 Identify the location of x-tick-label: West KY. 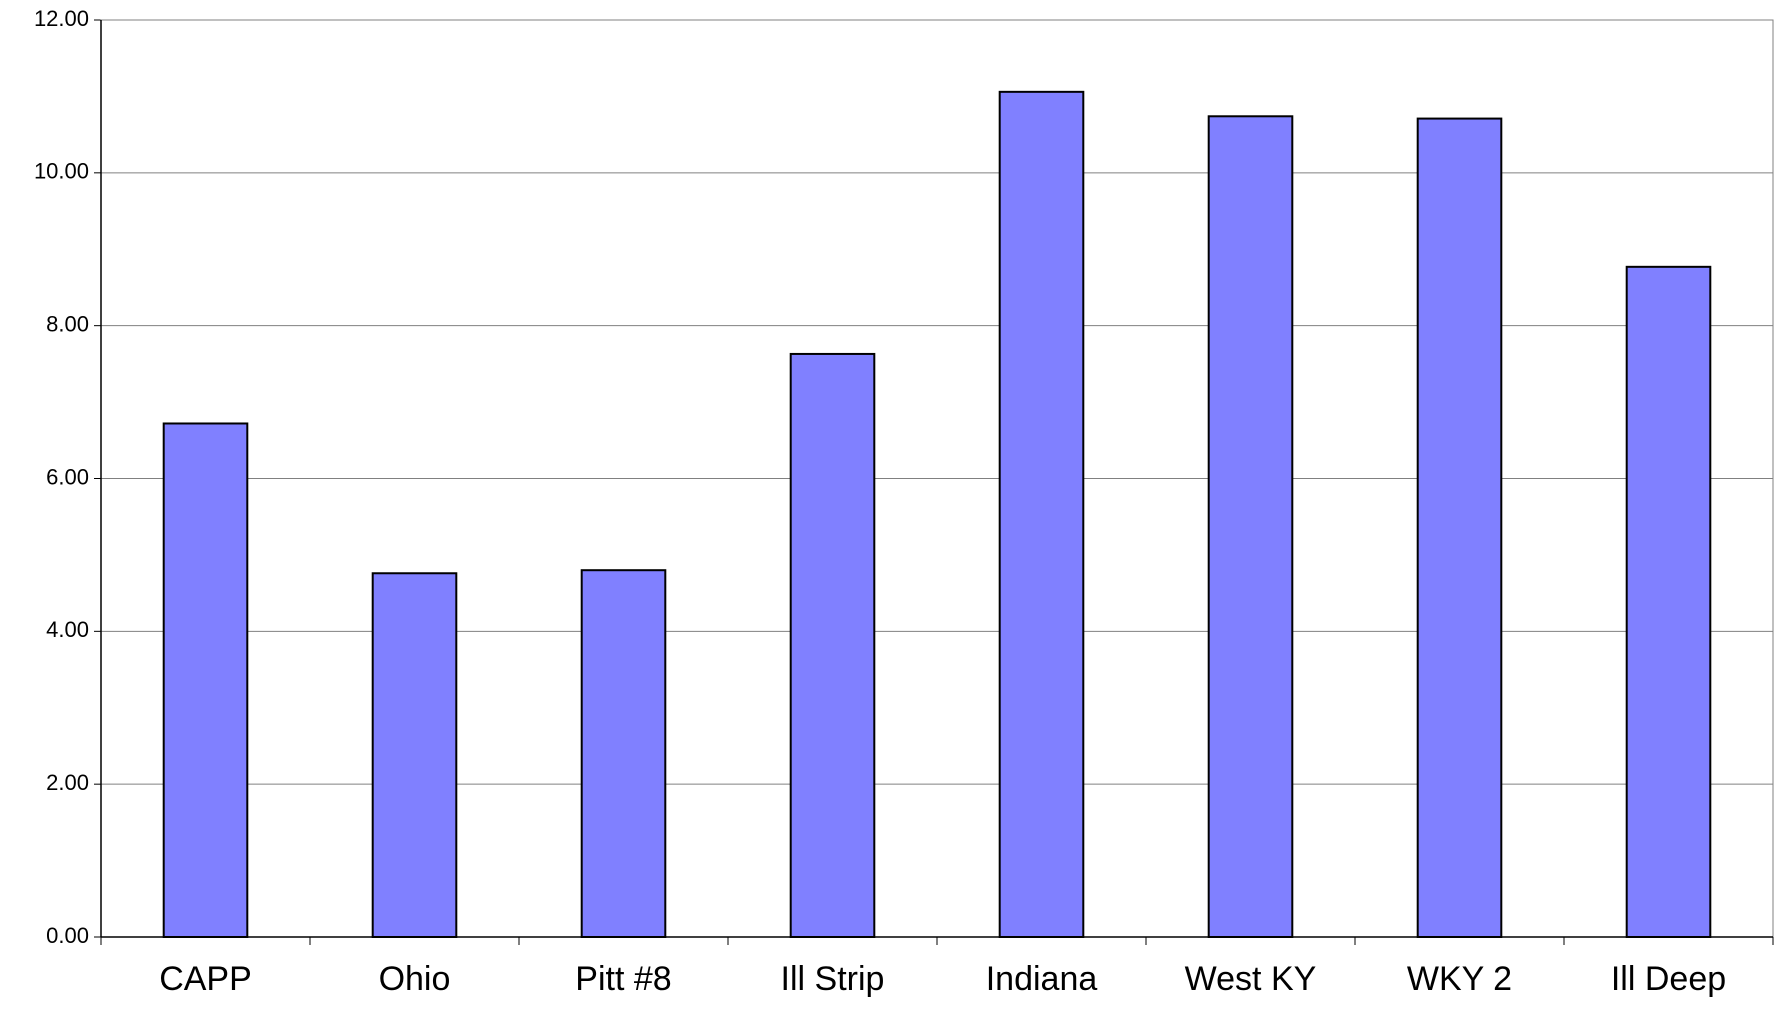
(1251, 979).